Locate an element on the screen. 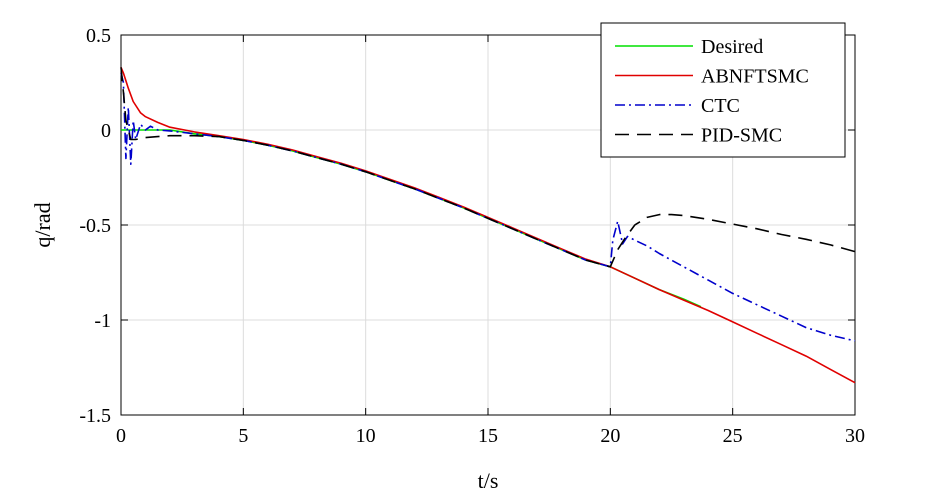 This screenshot has height=495, width=946. legend-label: Desired is located at coordinates (732, 47).